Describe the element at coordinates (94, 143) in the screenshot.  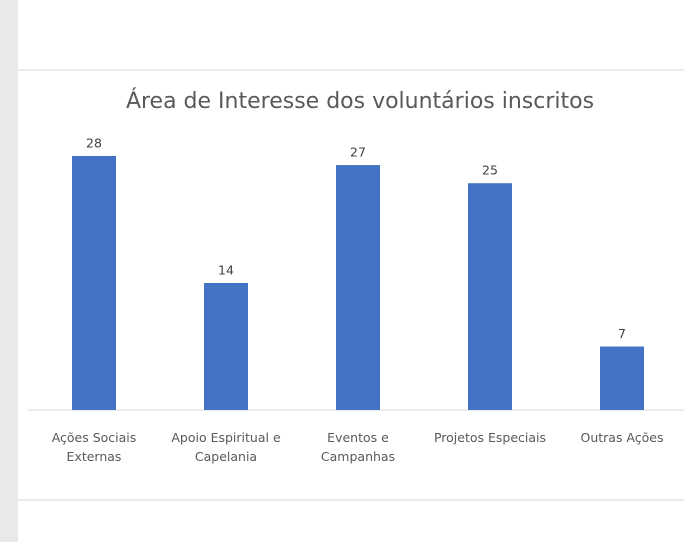
I see `data-label: 28` at that location.